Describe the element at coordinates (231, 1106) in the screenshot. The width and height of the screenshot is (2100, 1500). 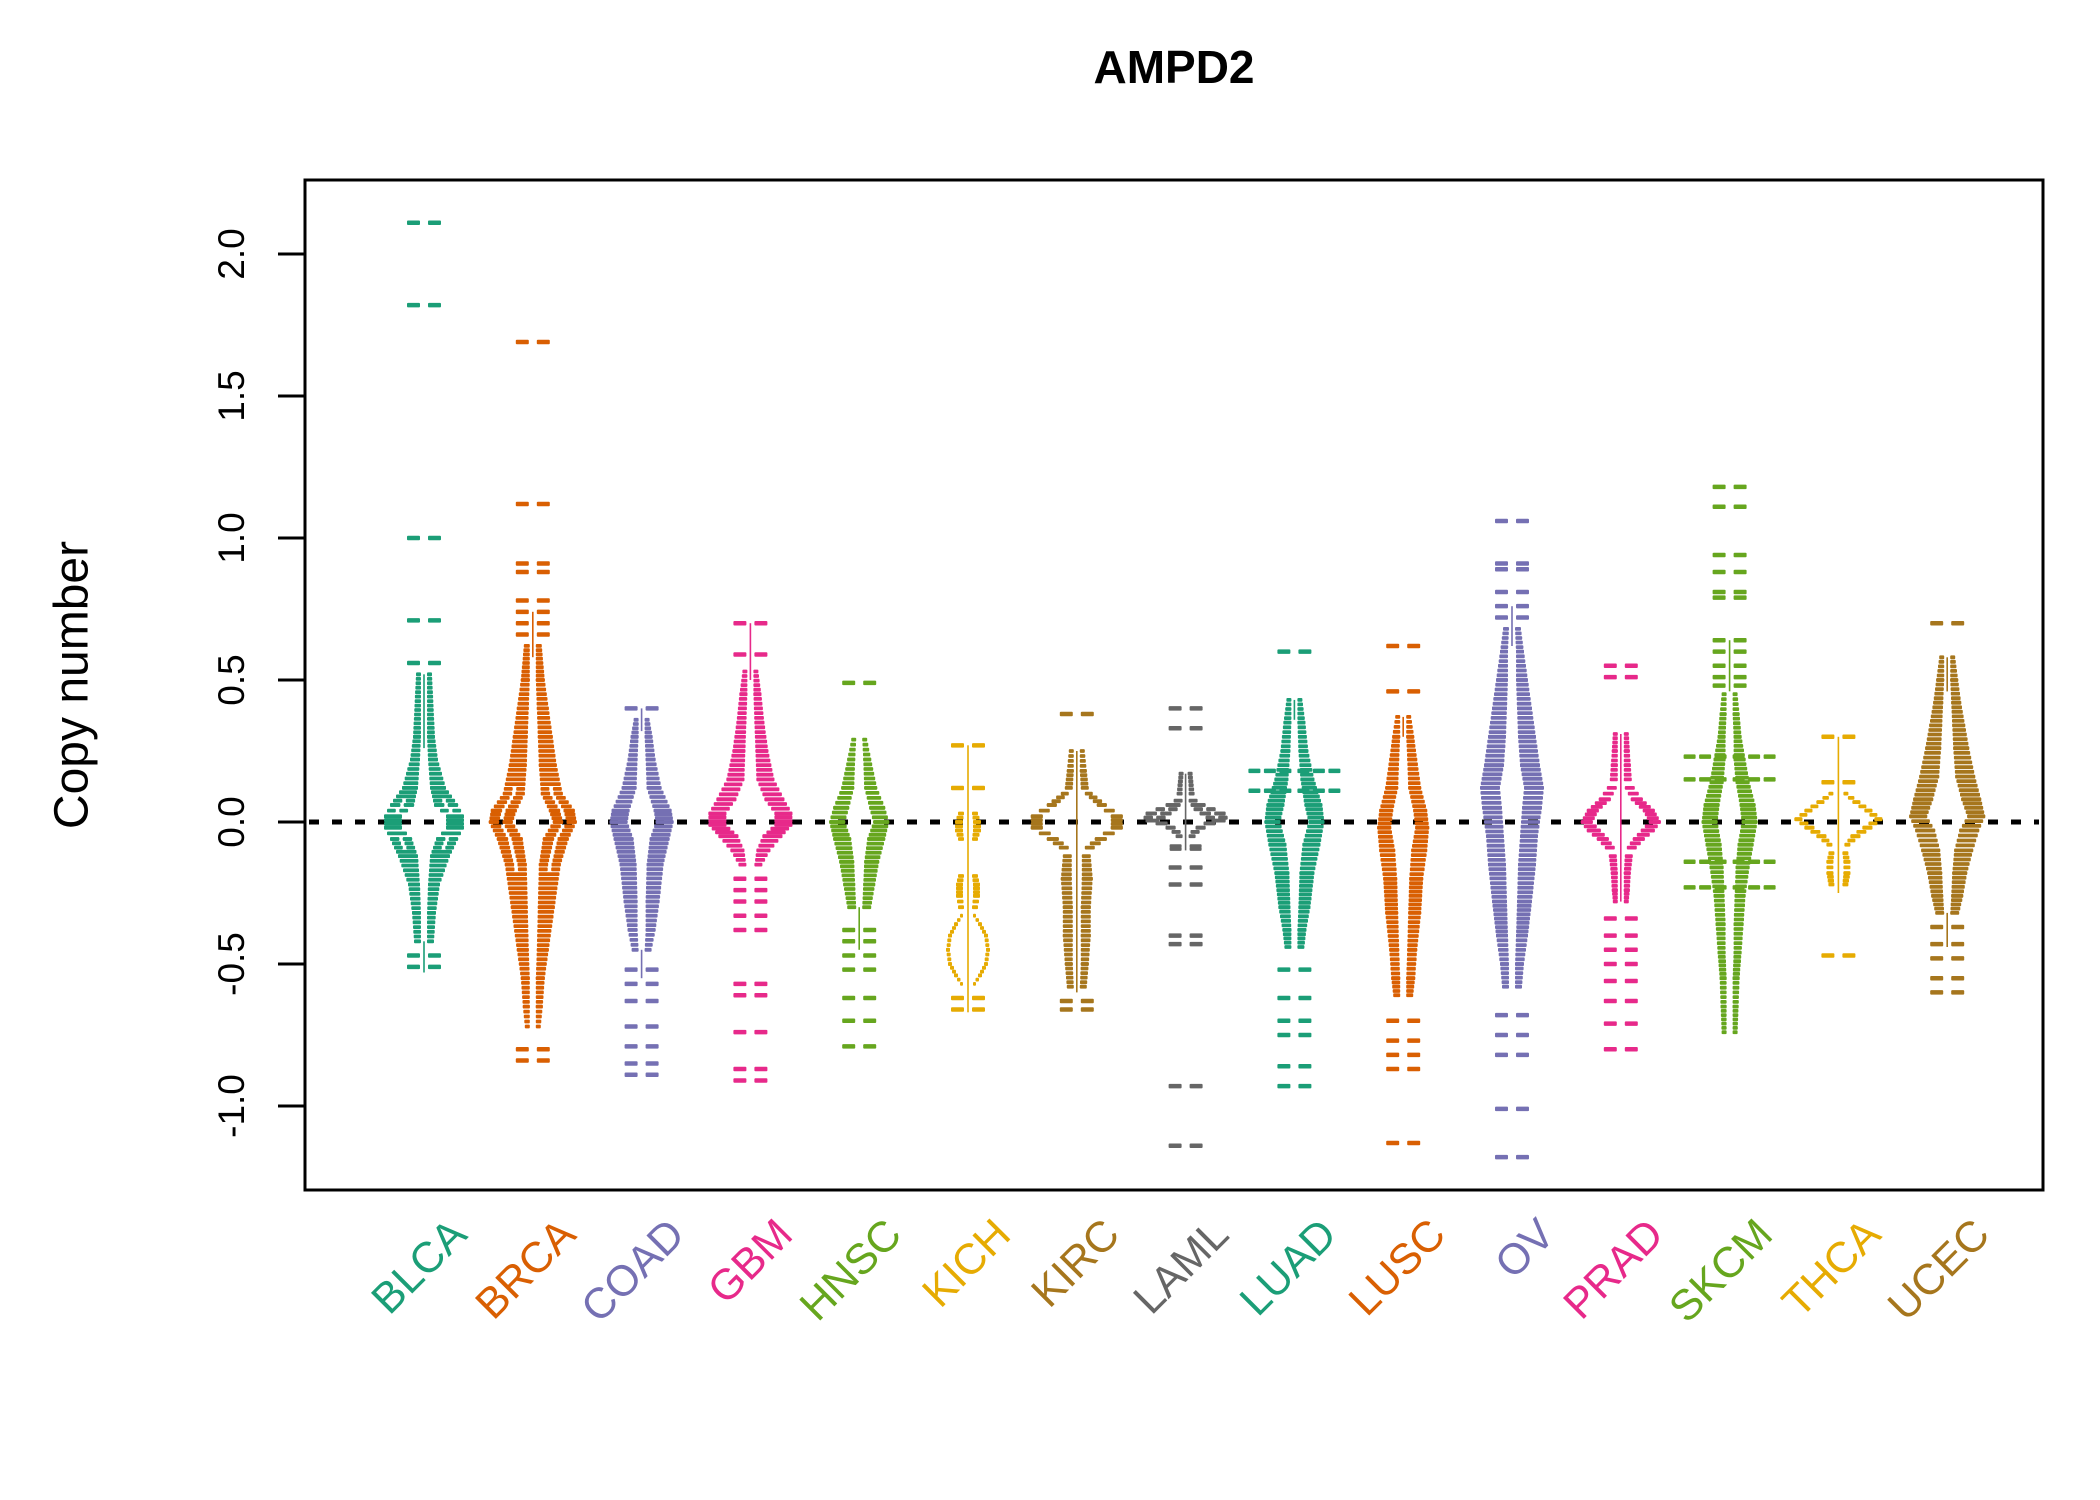
I see `y-tick-label: -1.0` at that location.